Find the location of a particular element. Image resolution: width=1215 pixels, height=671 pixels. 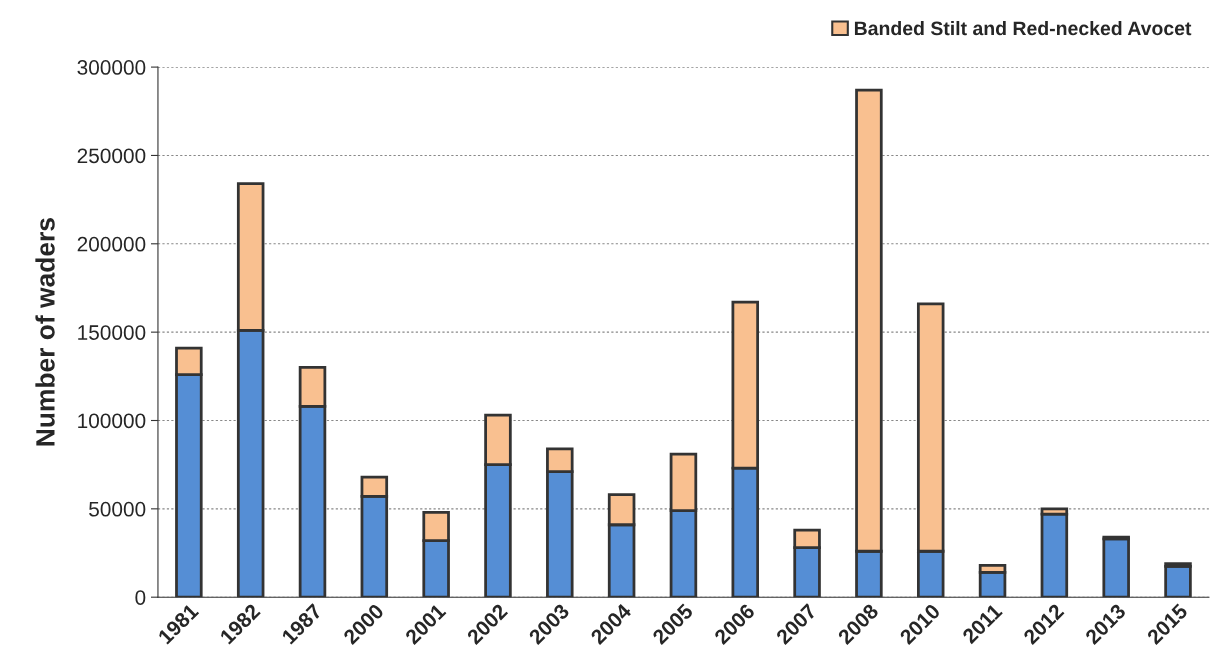

y-tick-label: 200000 is located at coordinates (111, 244).